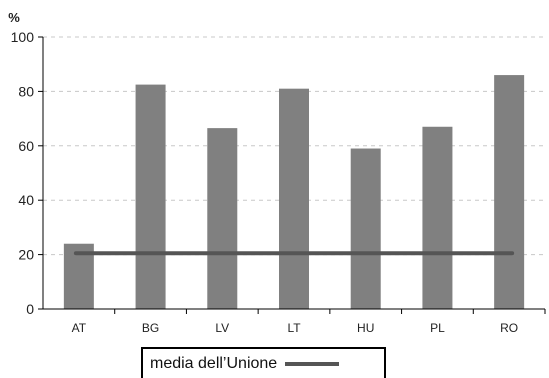  What do you see at coordinates (437, 217) in the screenshot?
I see `bar-pl` at bounding box center [437, 217].